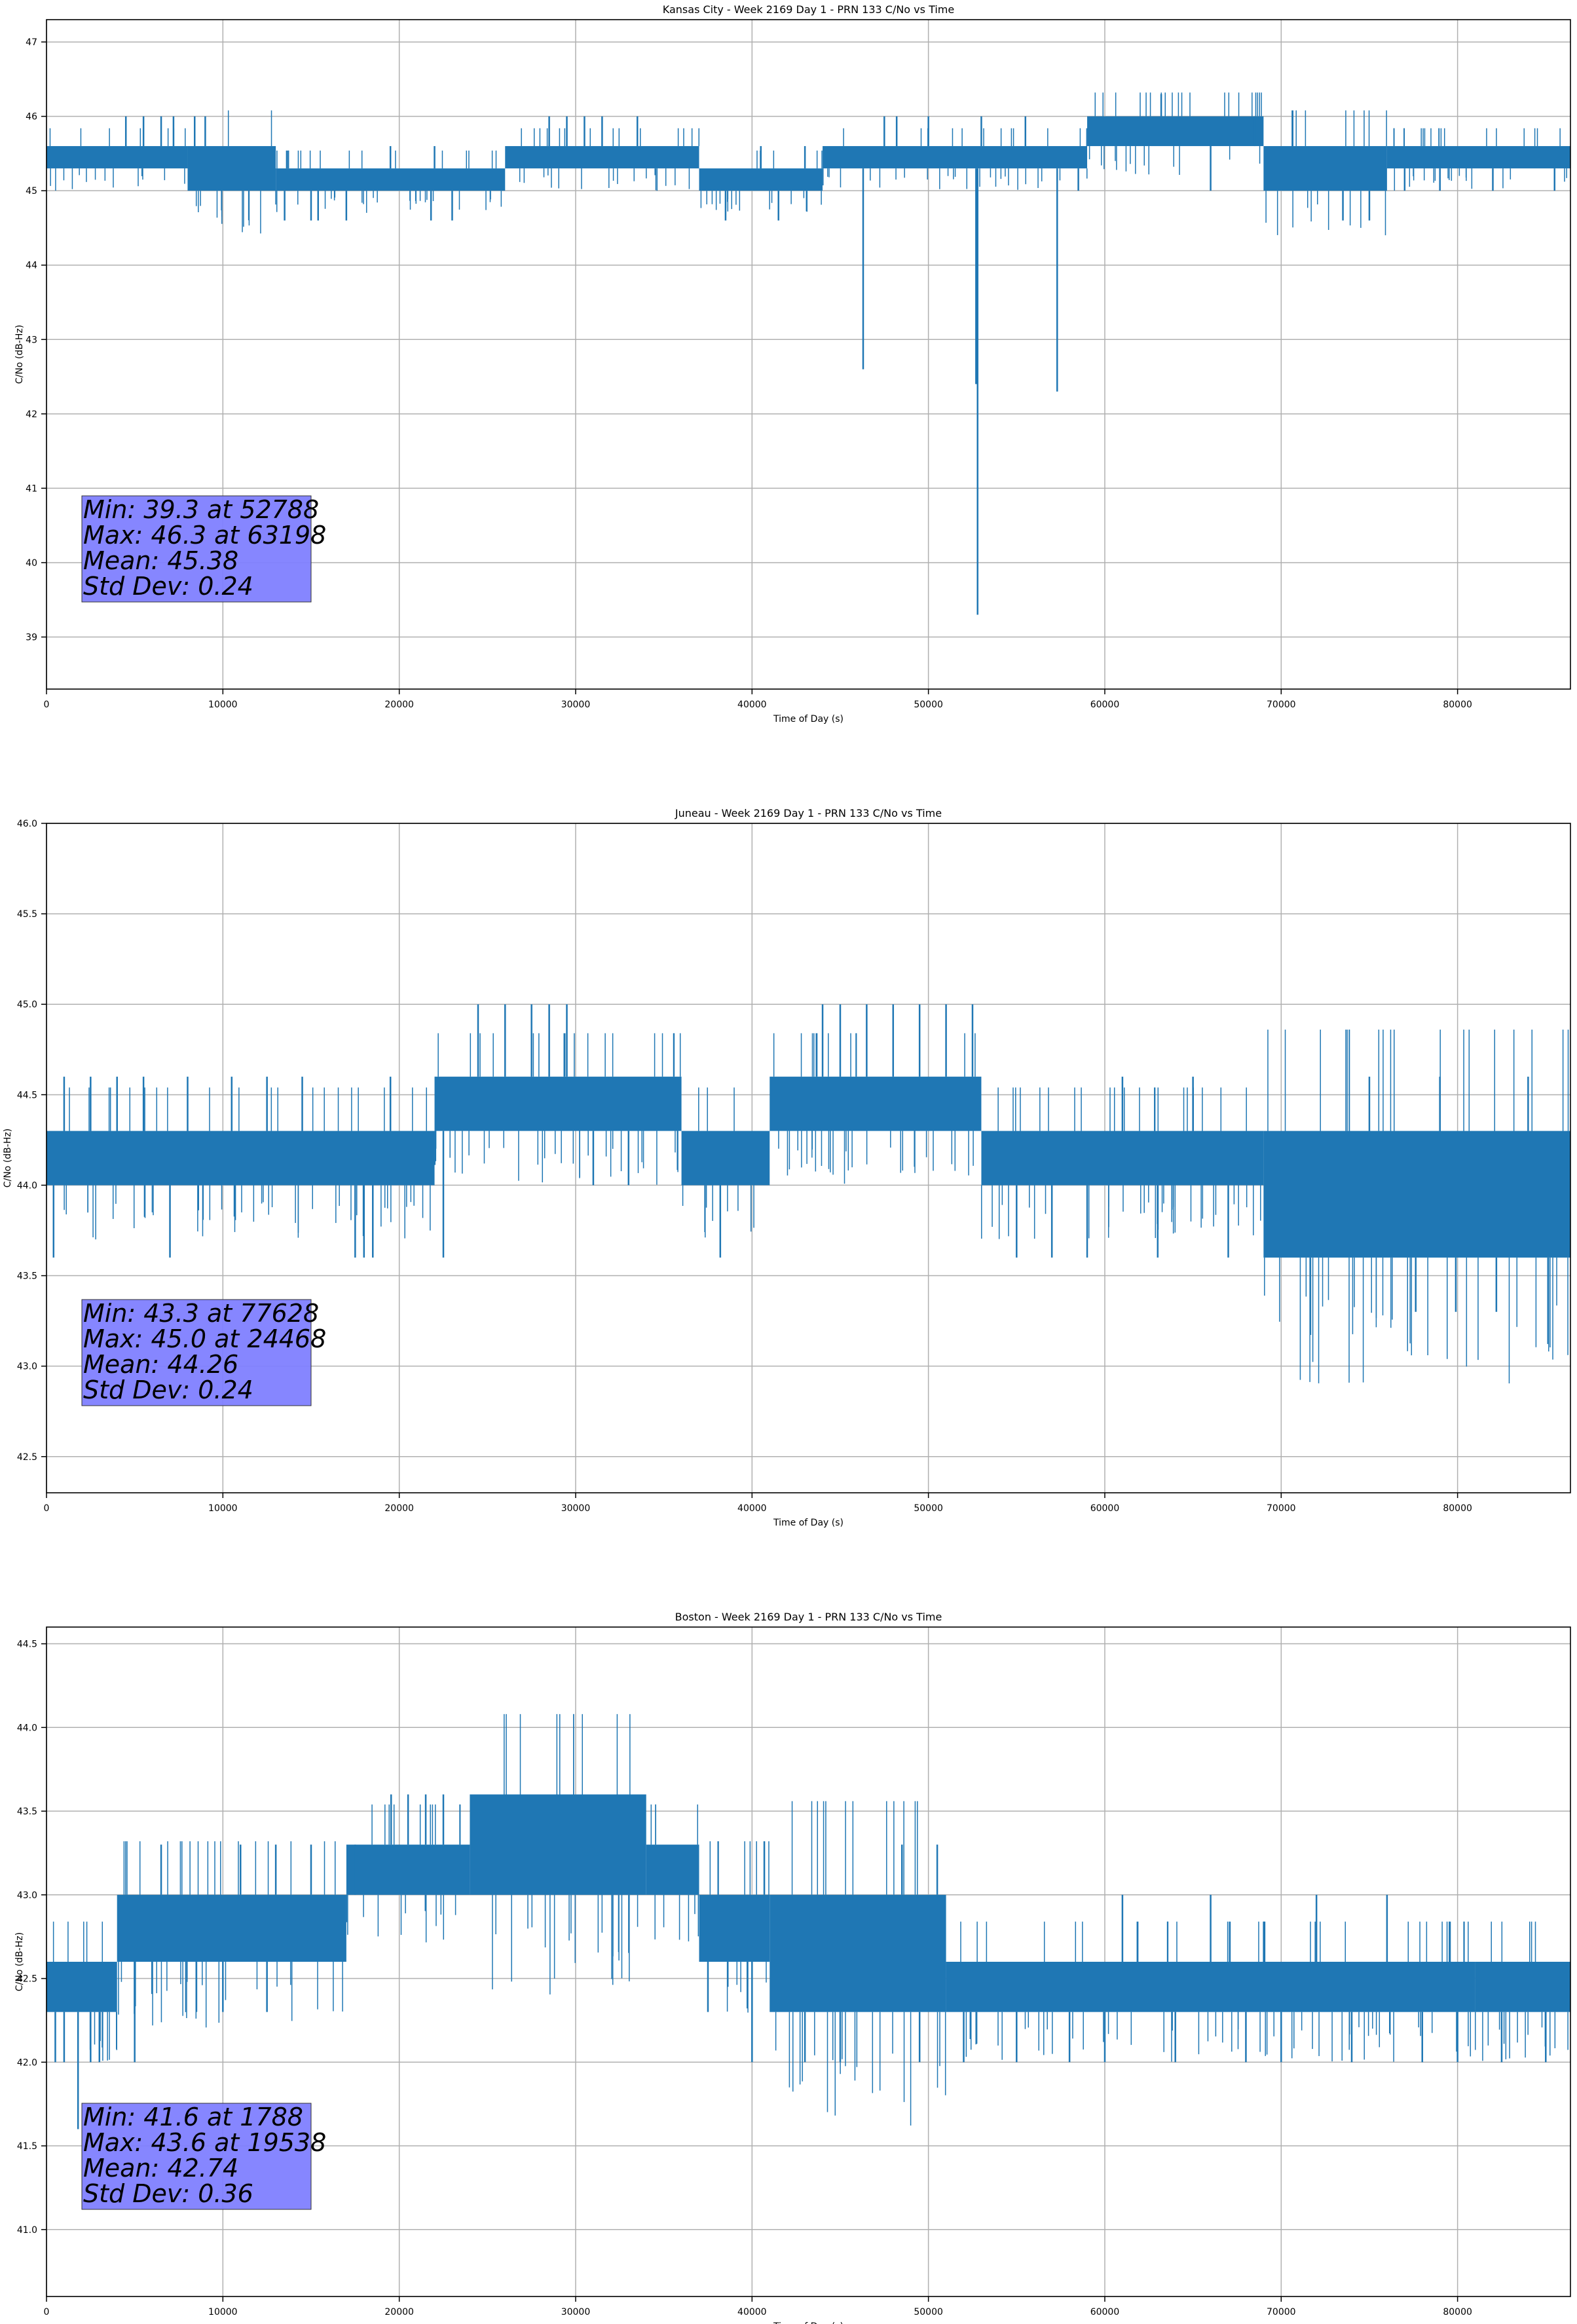  What do you see at coordinates (201, 1313) in the screenshot?
I see `stats-line-0: Min: 43.3 at 77628` at bounding box center [201, 1313].